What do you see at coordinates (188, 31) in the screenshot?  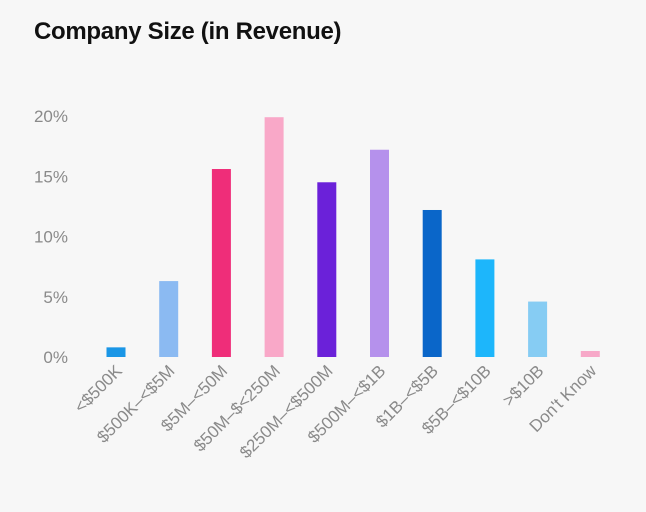 I see `chart-title: Company Size (in Revenue)` at bounding box center [188, 31].